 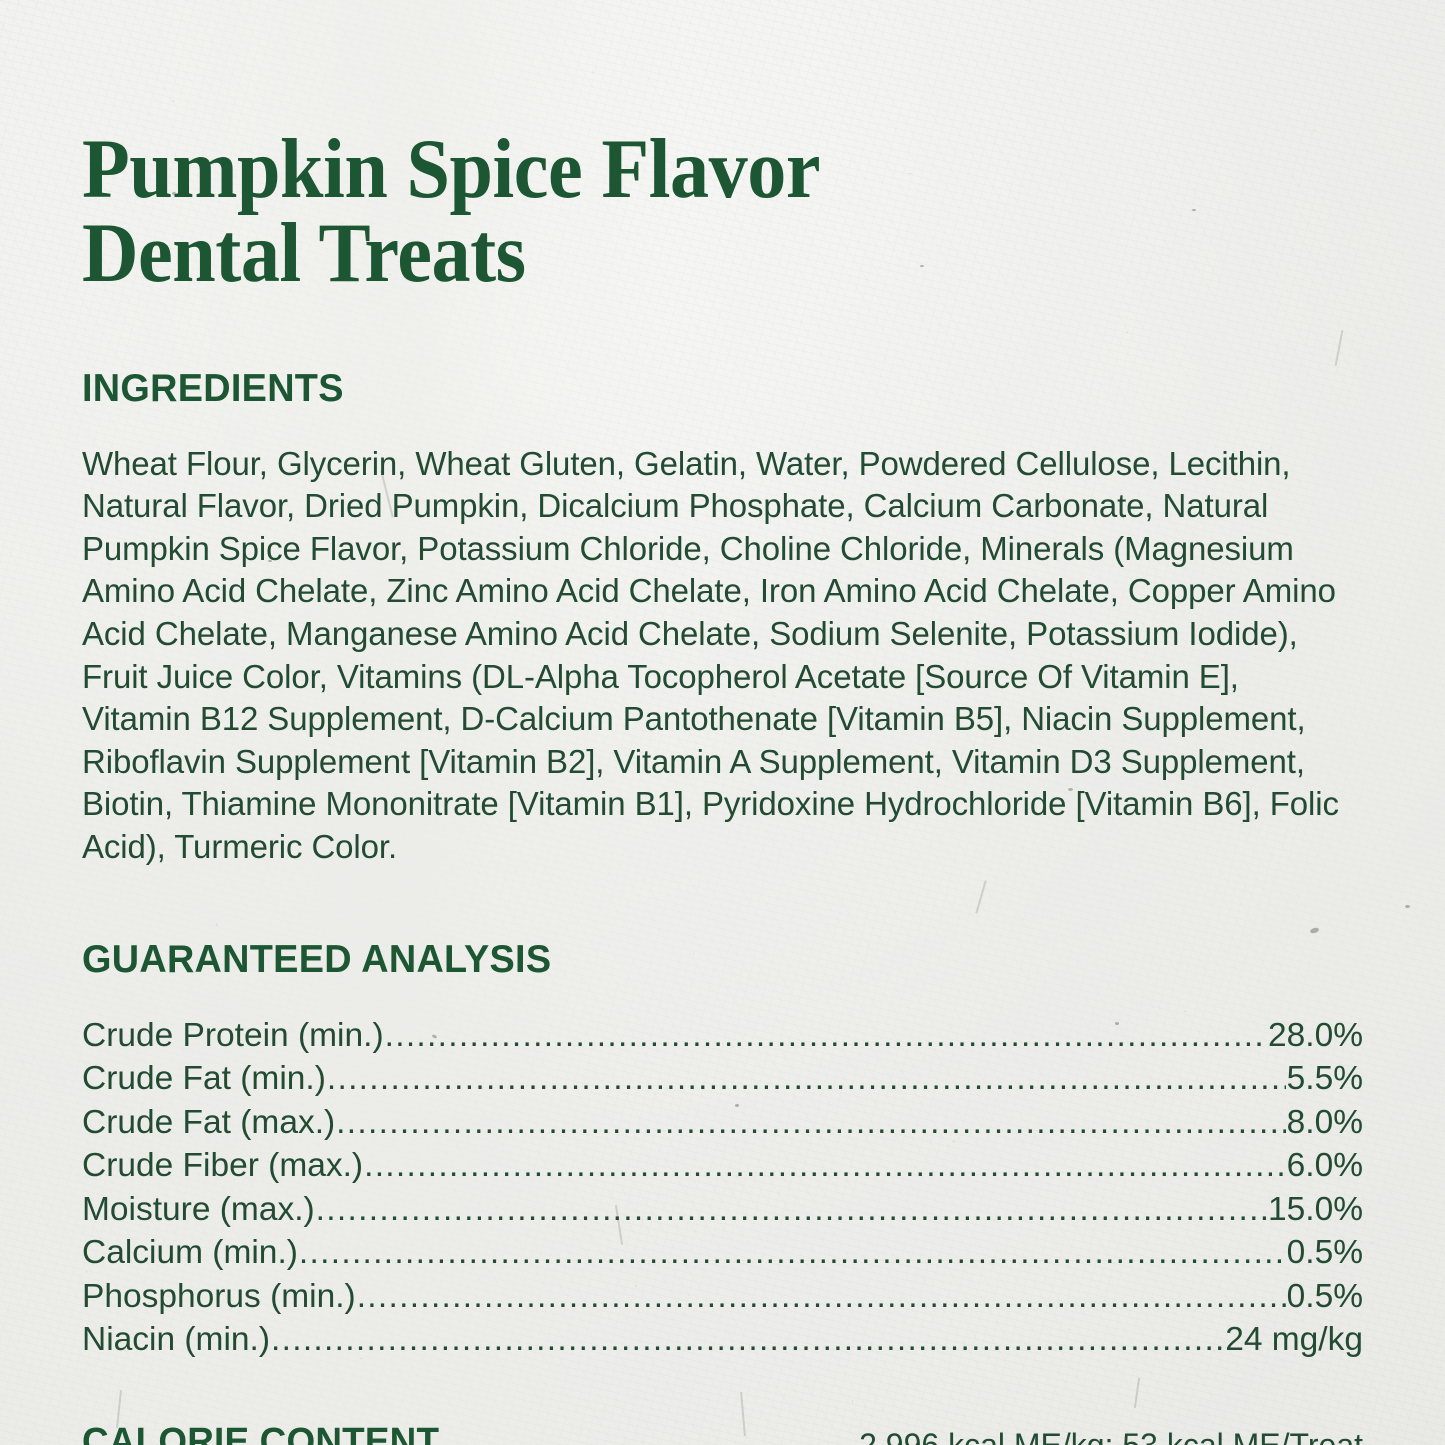 I want to click on analysis-value: 6.0%, so click(x=1324, y=1166).